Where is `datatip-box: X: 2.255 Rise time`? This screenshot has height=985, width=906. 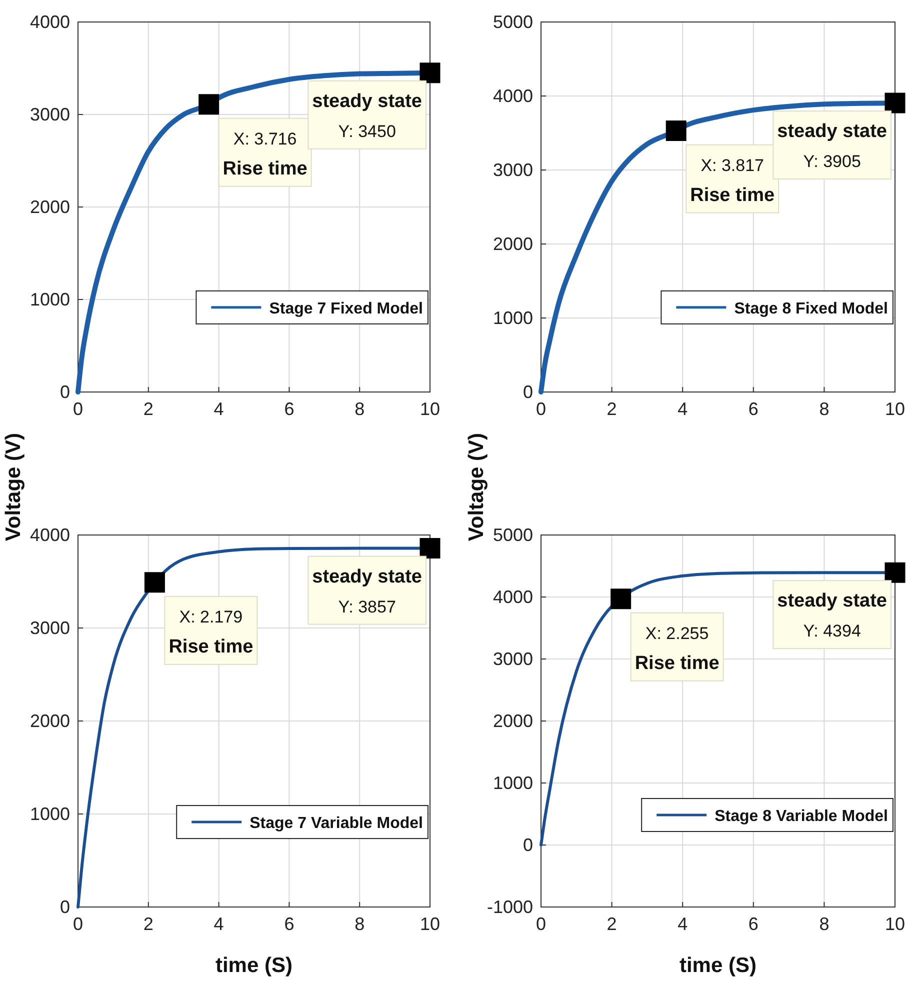 datatip-box: X: 2.255 Rise time is located at coordinates (677, 647).